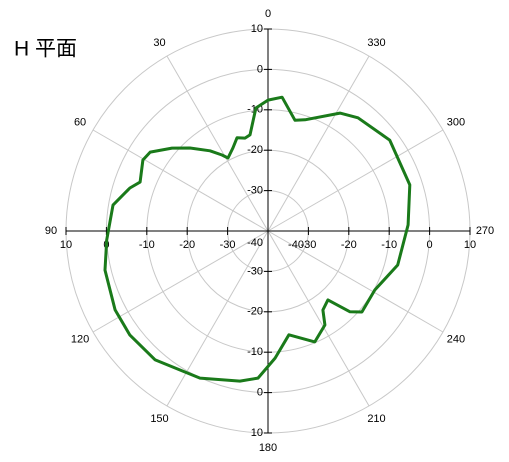  I want to click on angle-label: 150, so click(159, 419).